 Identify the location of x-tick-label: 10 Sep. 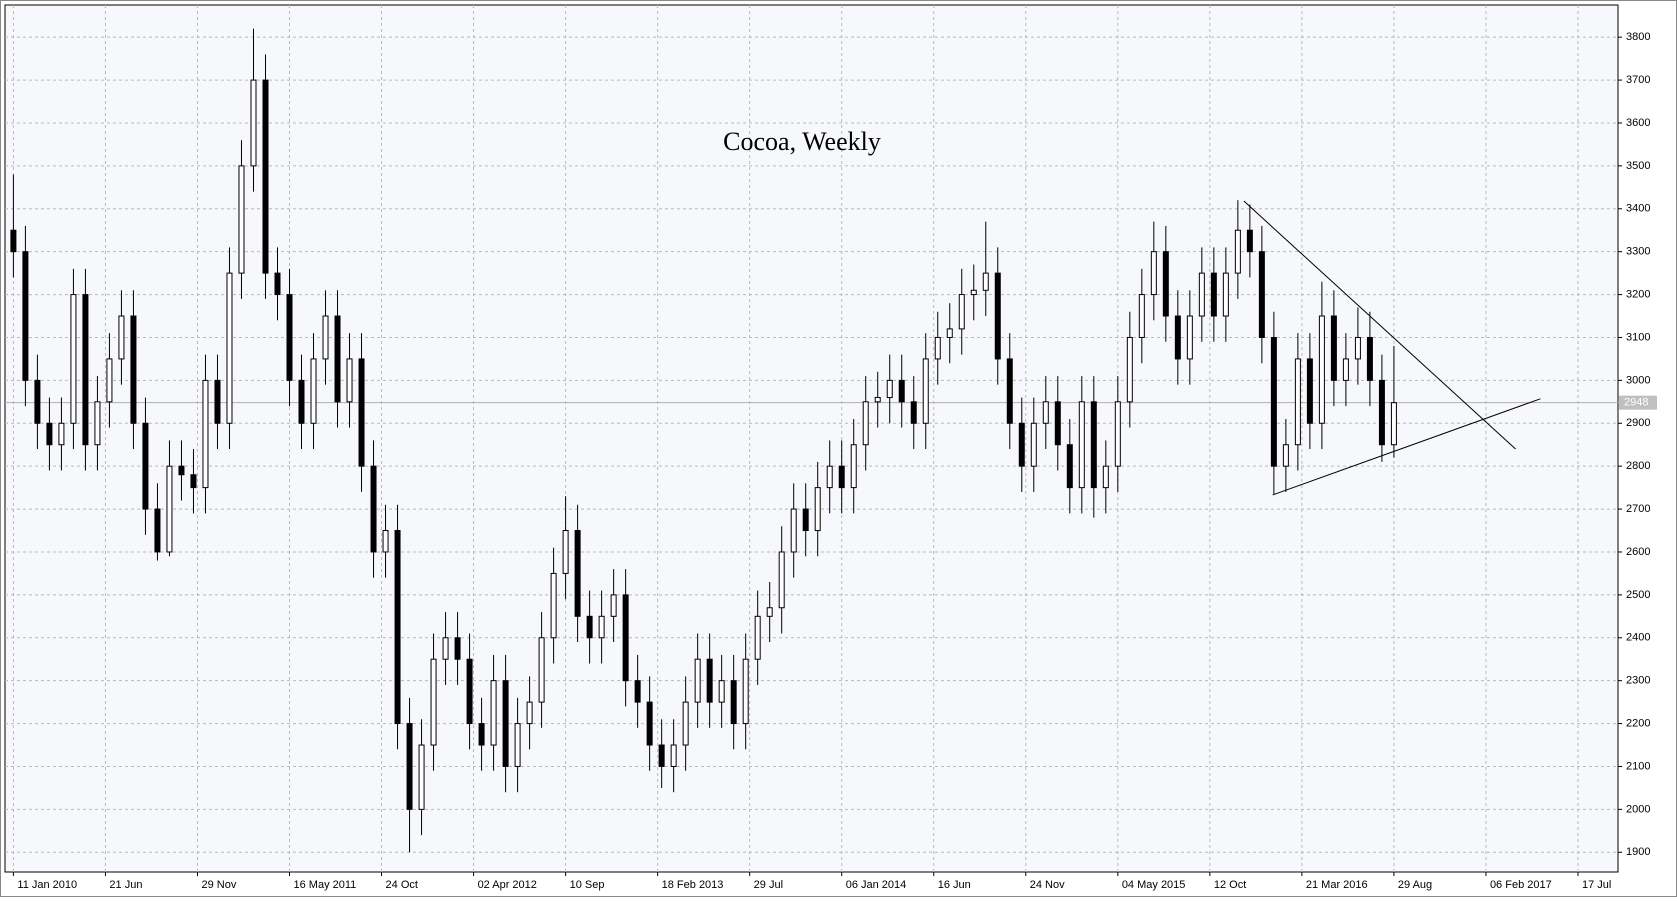
(587, 885).